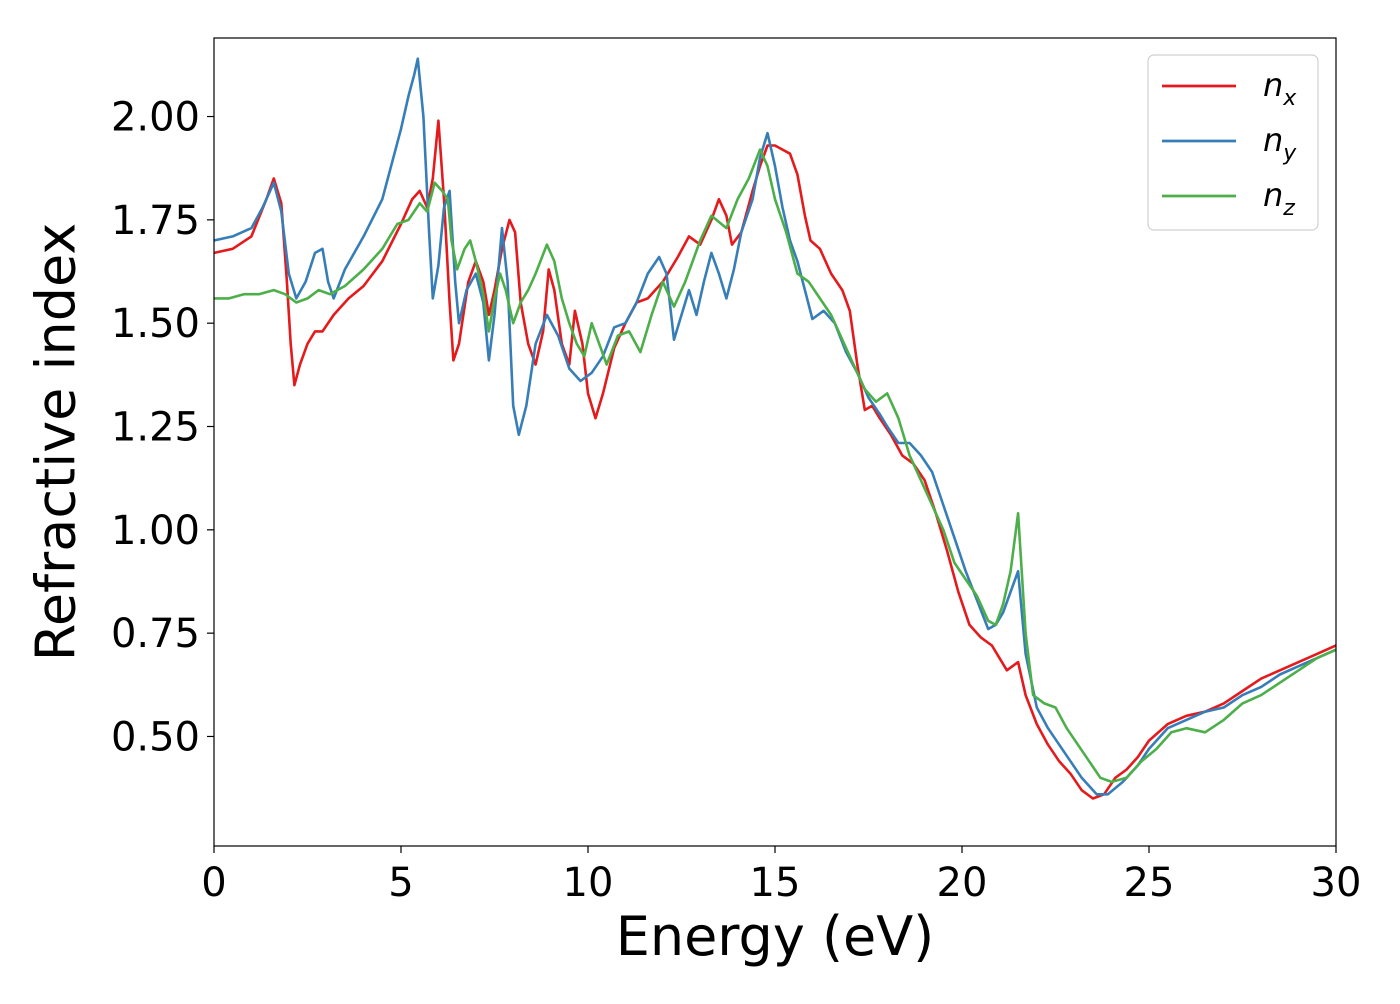 Image resolution: width=1400 pixels, height=1004 pixels. I want to click on x-tick-label: 20, so click(962, 883).